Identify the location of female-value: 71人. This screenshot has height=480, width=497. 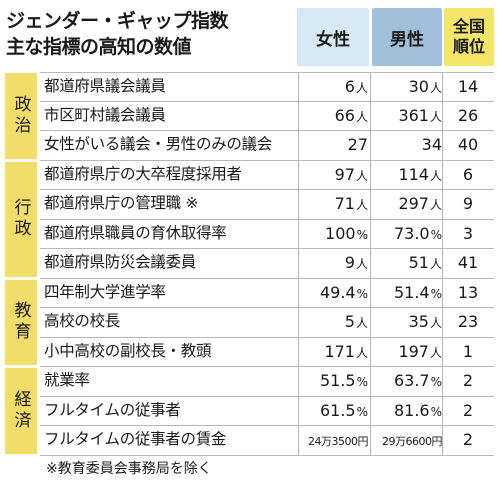
(334, 203).